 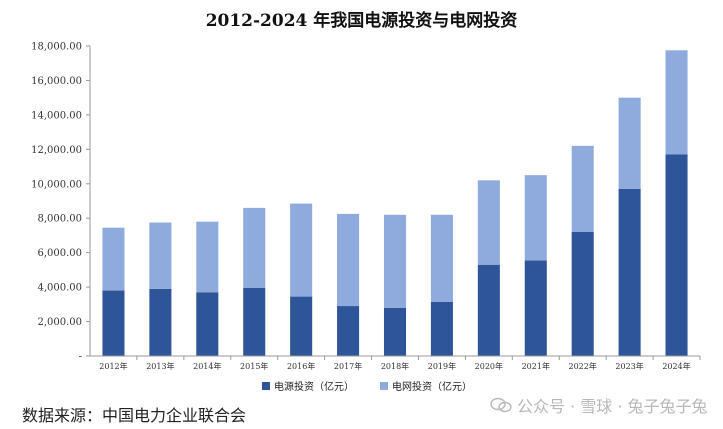 I want to click on bar-power-source-2024年, so click(x=676, y=255).